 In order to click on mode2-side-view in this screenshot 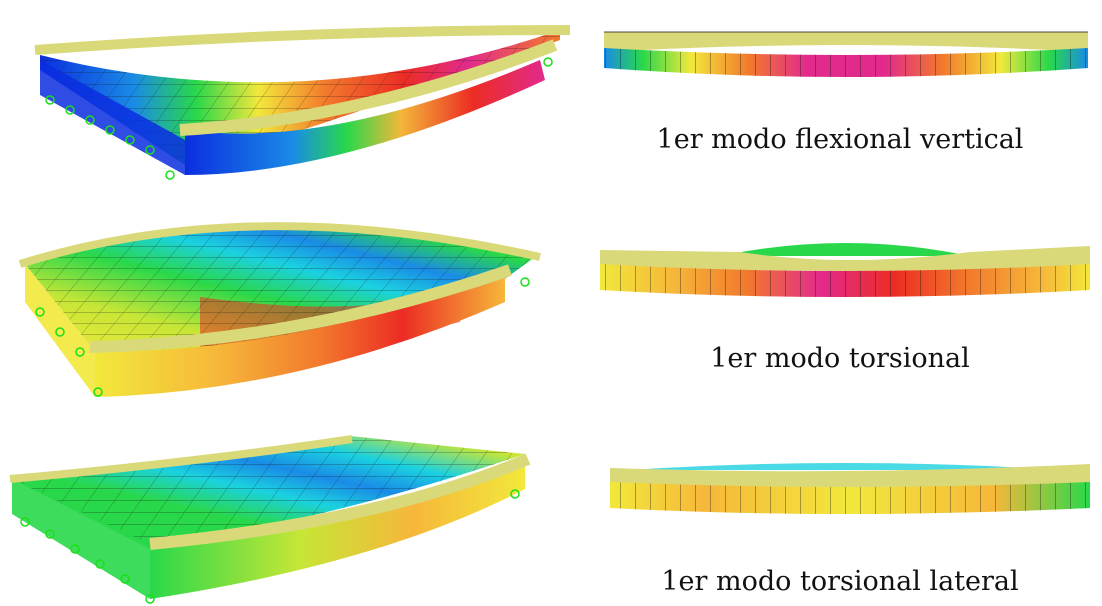, I will do `click(846, 283)`.